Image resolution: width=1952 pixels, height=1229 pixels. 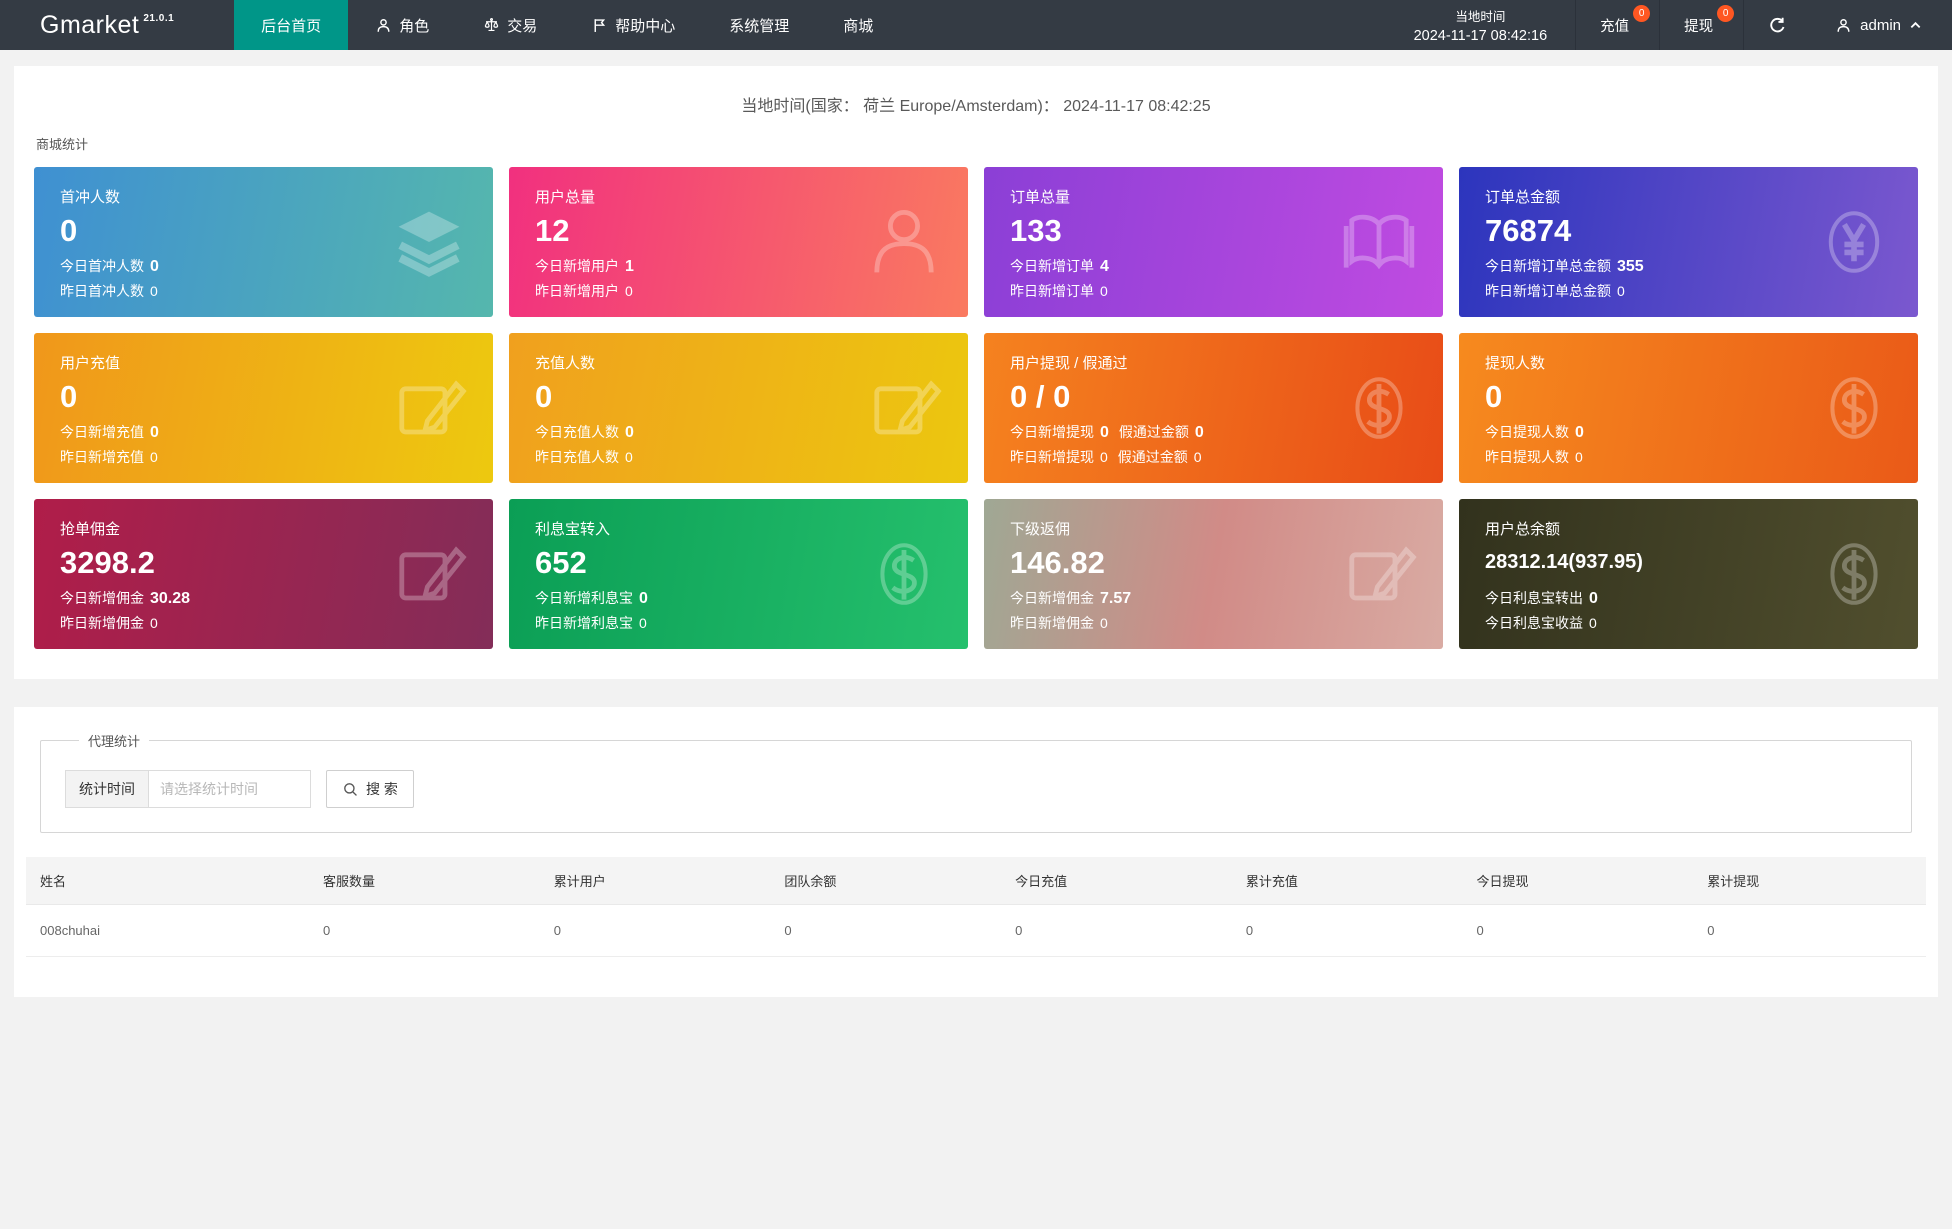 What do you see at coordinates (577, 432) in the screenshot?
I see `stat-line-label: 今日充值人数` at bounding box center [577, 432].